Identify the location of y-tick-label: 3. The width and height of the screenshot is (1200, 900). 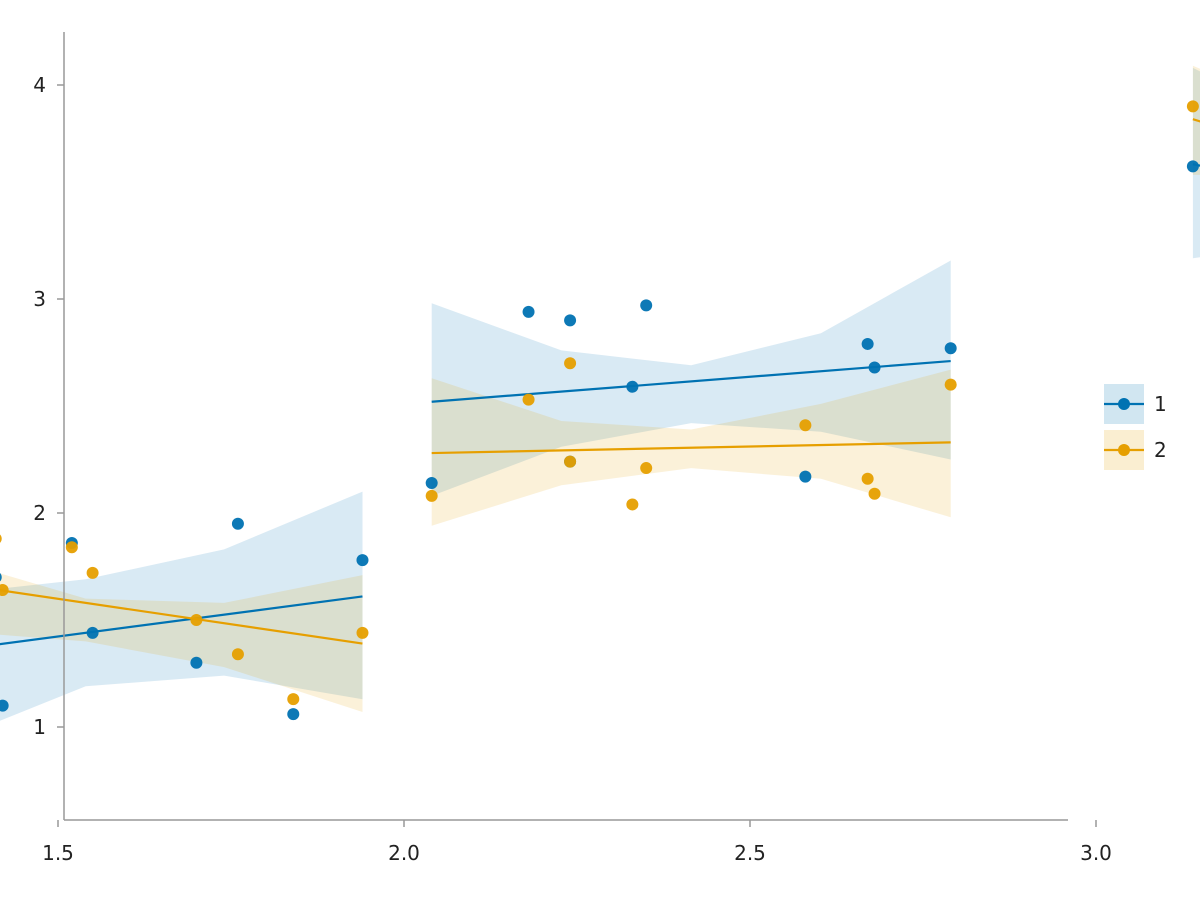
(39, 299).